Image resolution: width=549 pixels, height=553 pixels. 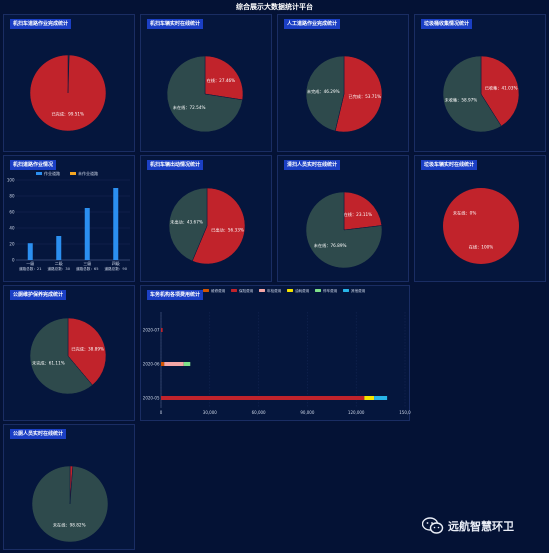 I want to click on panel-title: 公厕维护保养完成统计, so click(x=38, y=295).